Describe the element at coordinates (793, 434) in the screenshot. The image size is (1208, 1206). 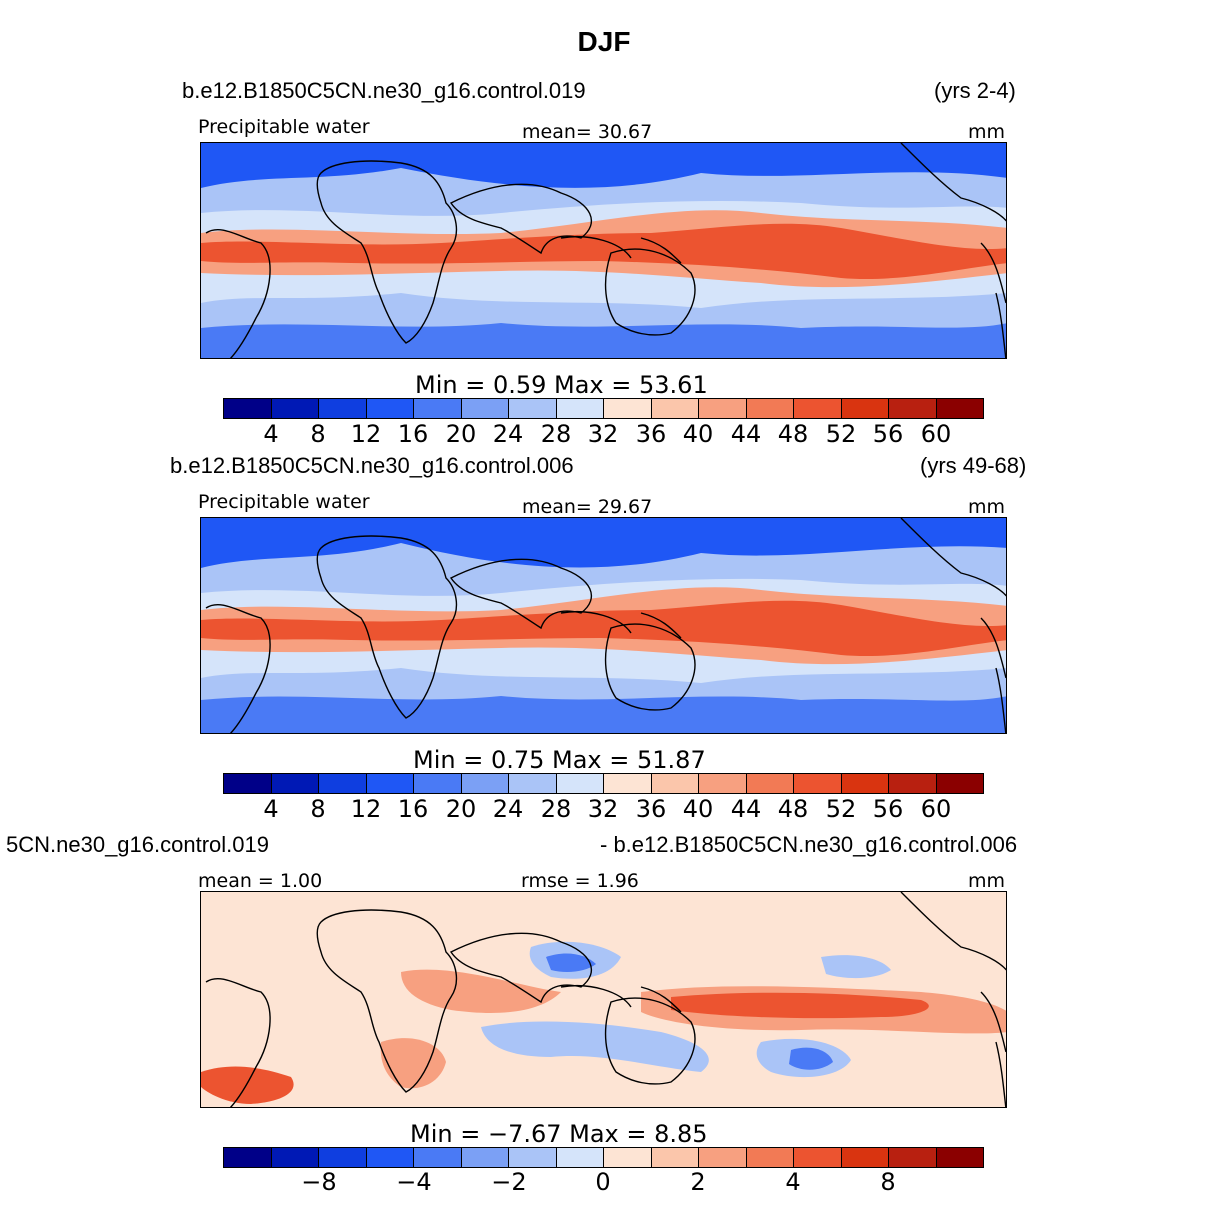
I see `panel1-tick: 48` at that location.